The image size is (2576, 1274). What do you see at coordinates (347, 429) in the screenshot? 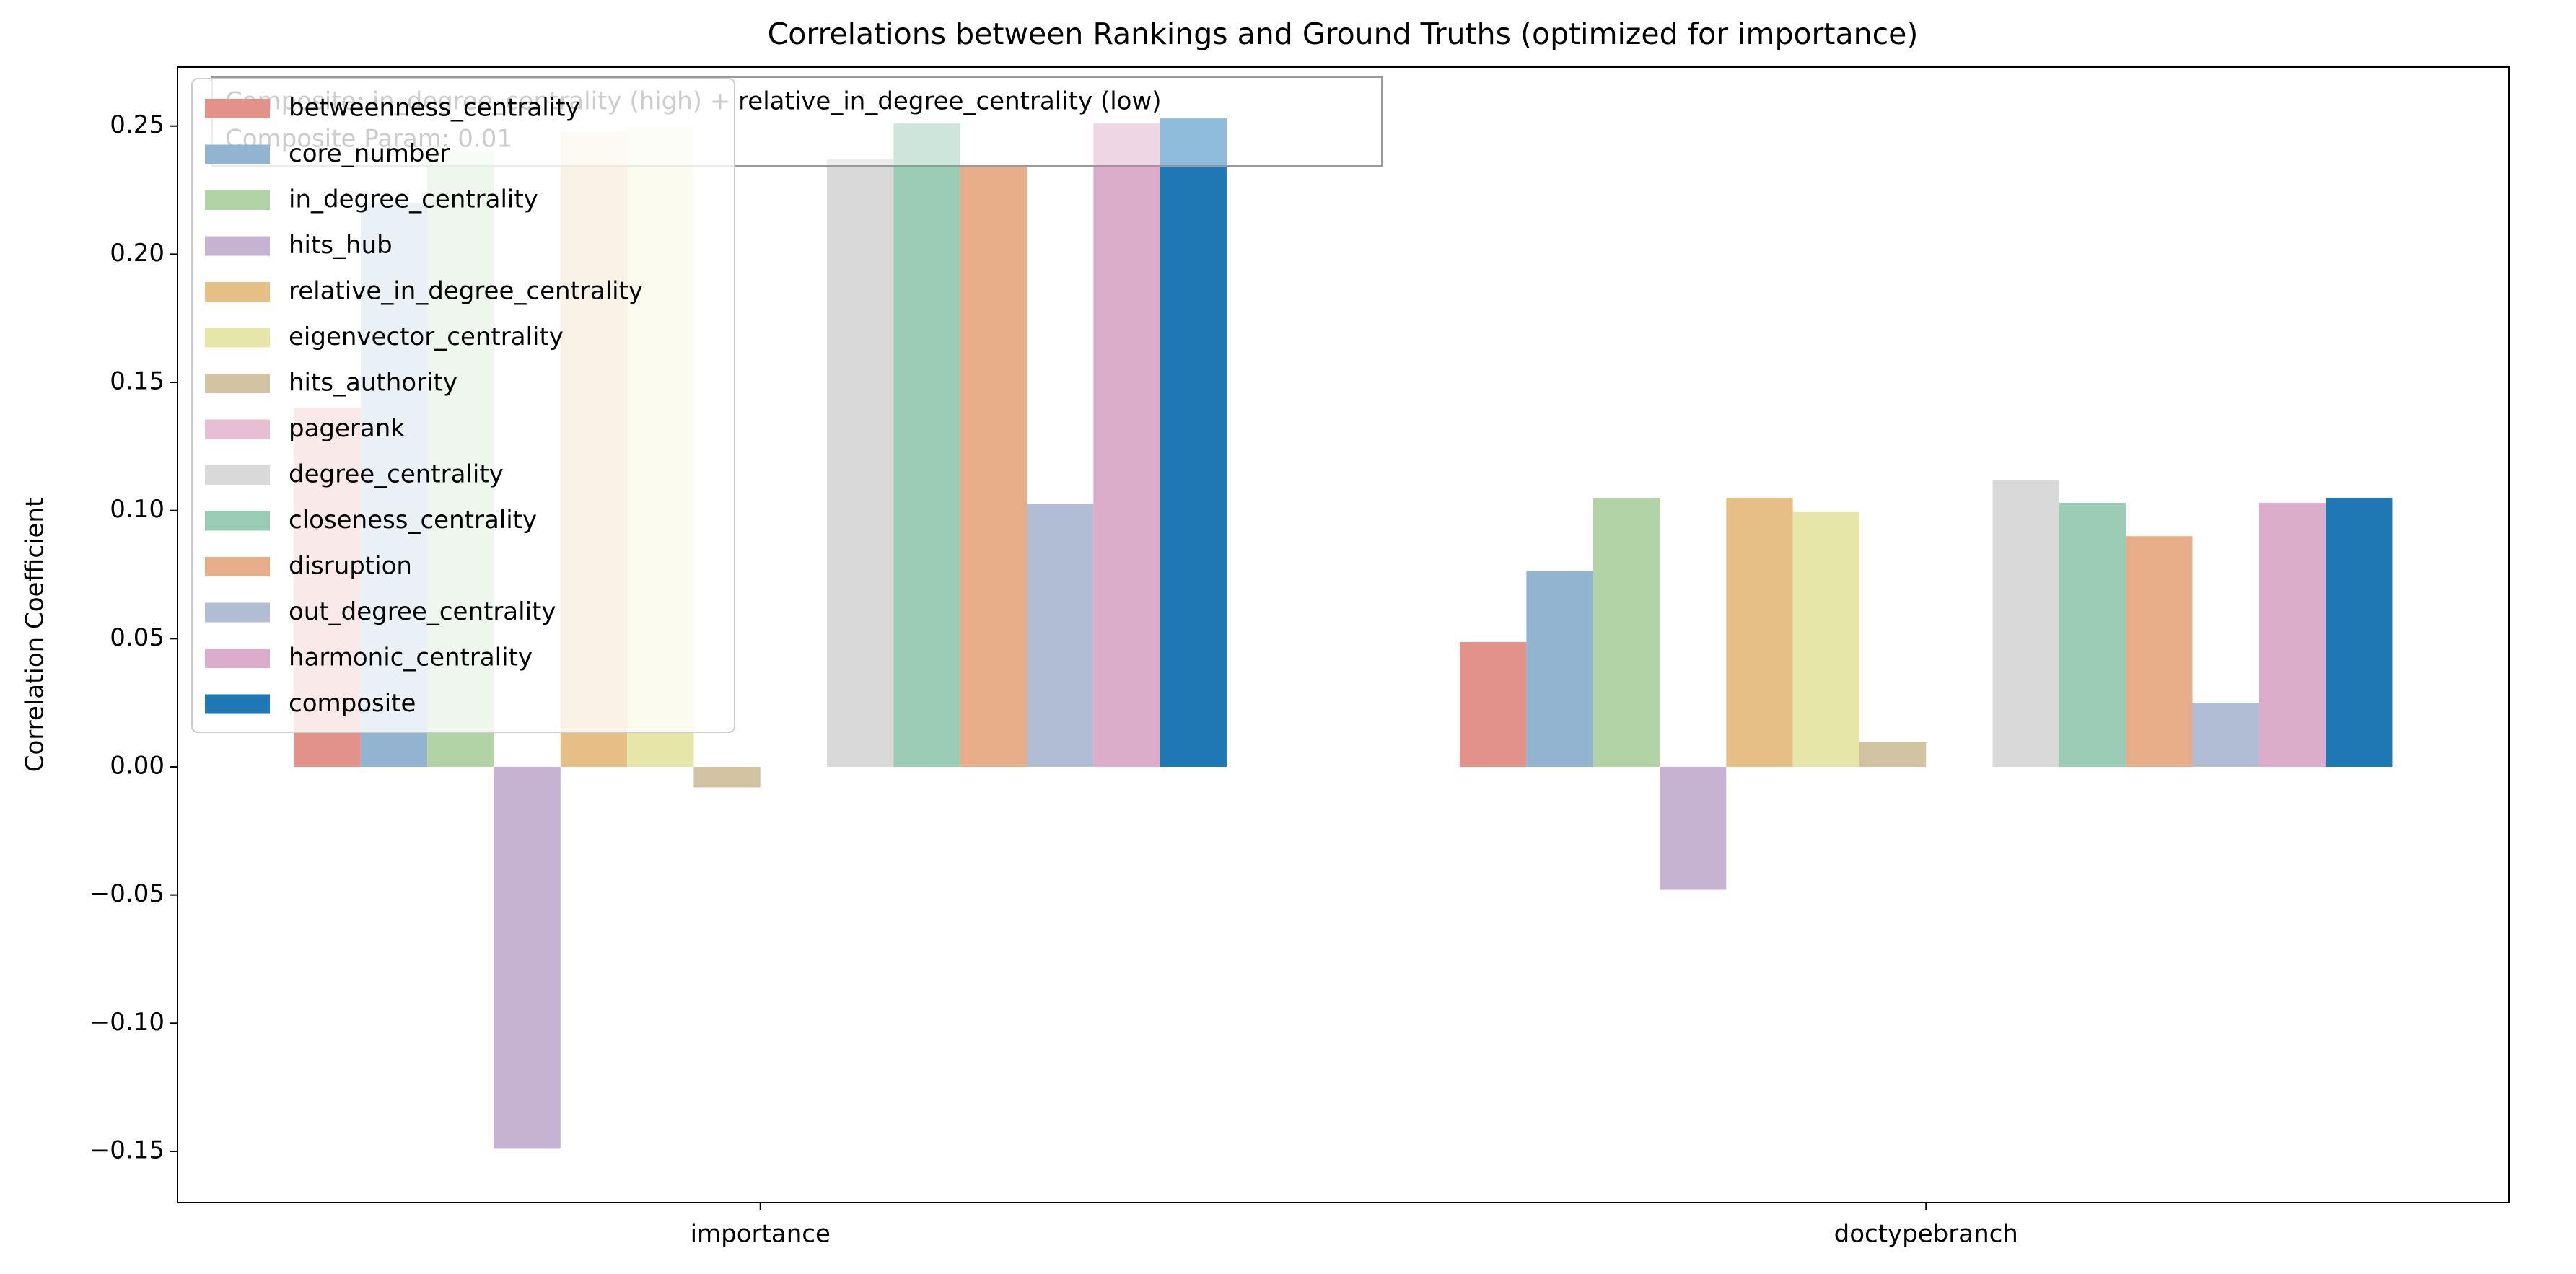
I see `legend-label: pagerank` at bounding box center [347, 429].